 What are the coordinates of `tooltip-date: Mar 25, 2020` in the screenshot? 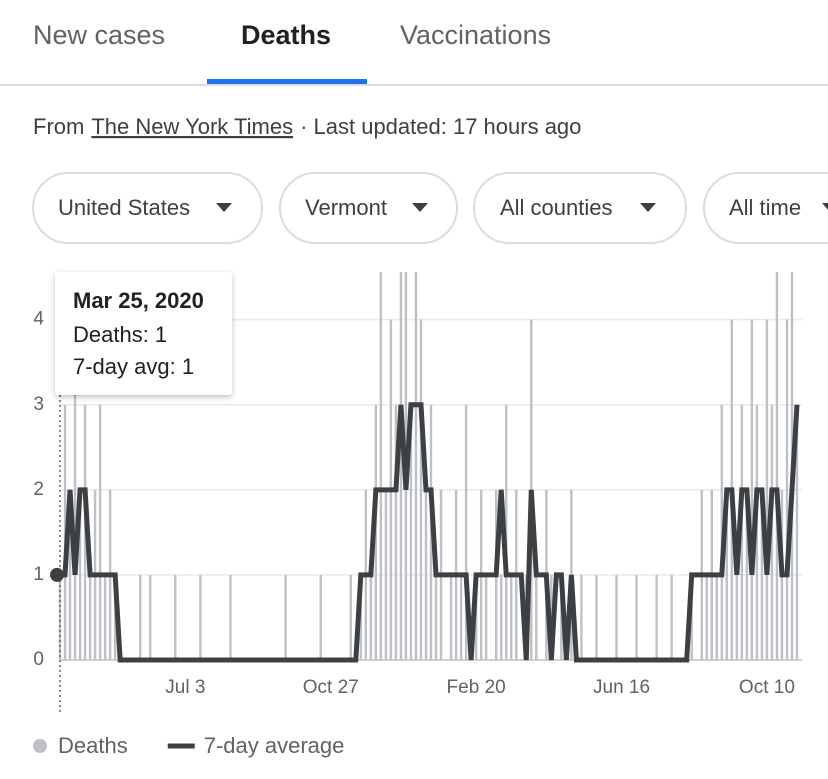 It's located at (138, 300).